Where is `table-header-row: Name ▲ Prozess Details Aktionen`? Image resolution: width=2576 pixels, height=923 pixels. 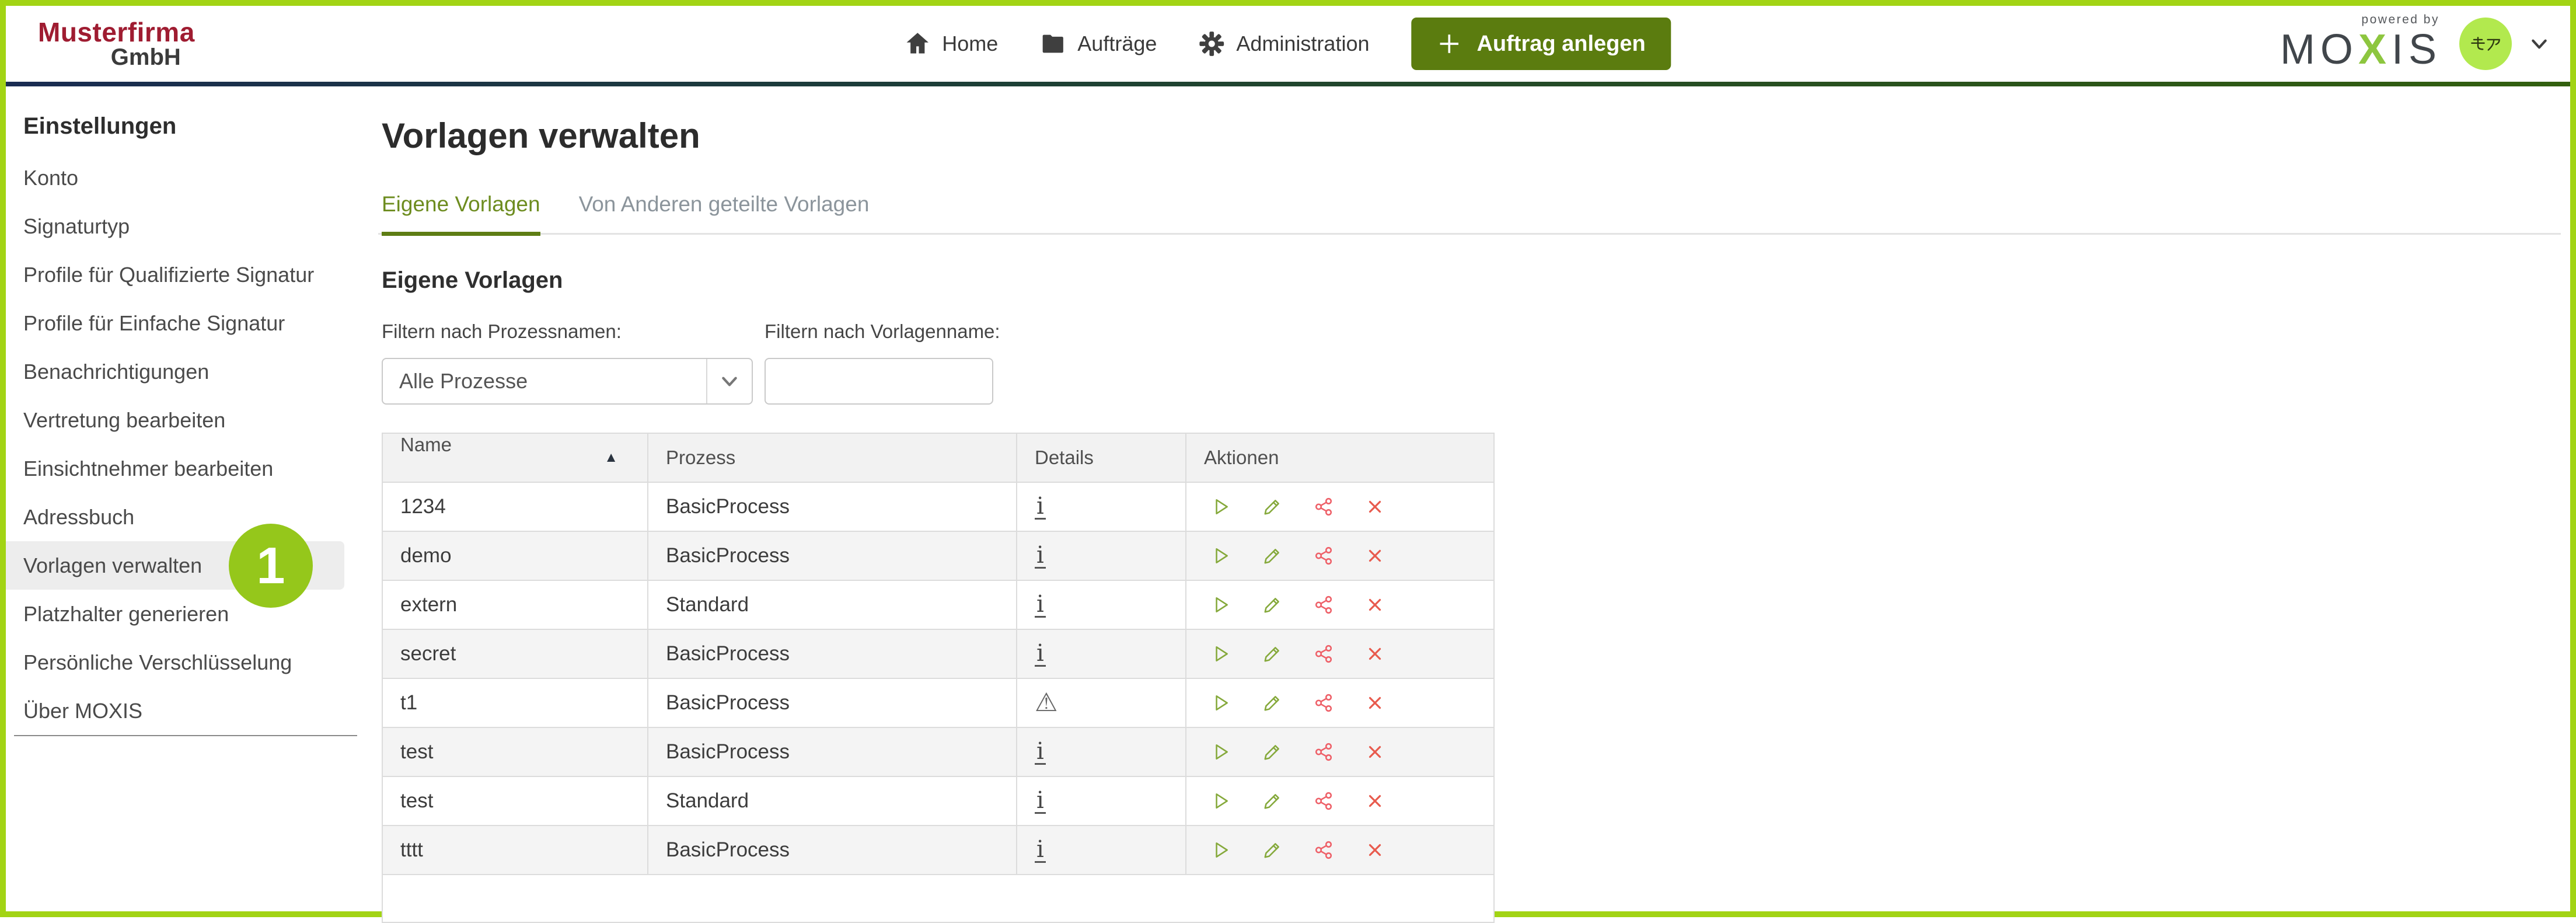
table-header-row: Name ▲ Prozess Details Aktionen is located at coordinates (938, 458).